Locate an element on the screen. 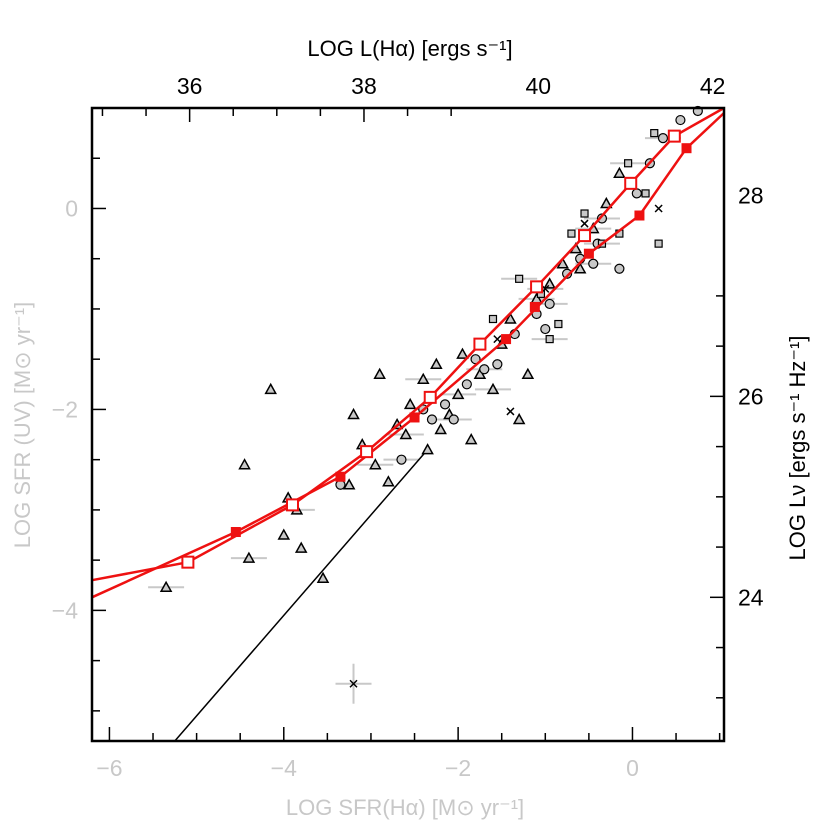 Image resolution: width=830 pixels, height=830 pixels. top-tick-label: 36 is located at coordinates (190, 86).